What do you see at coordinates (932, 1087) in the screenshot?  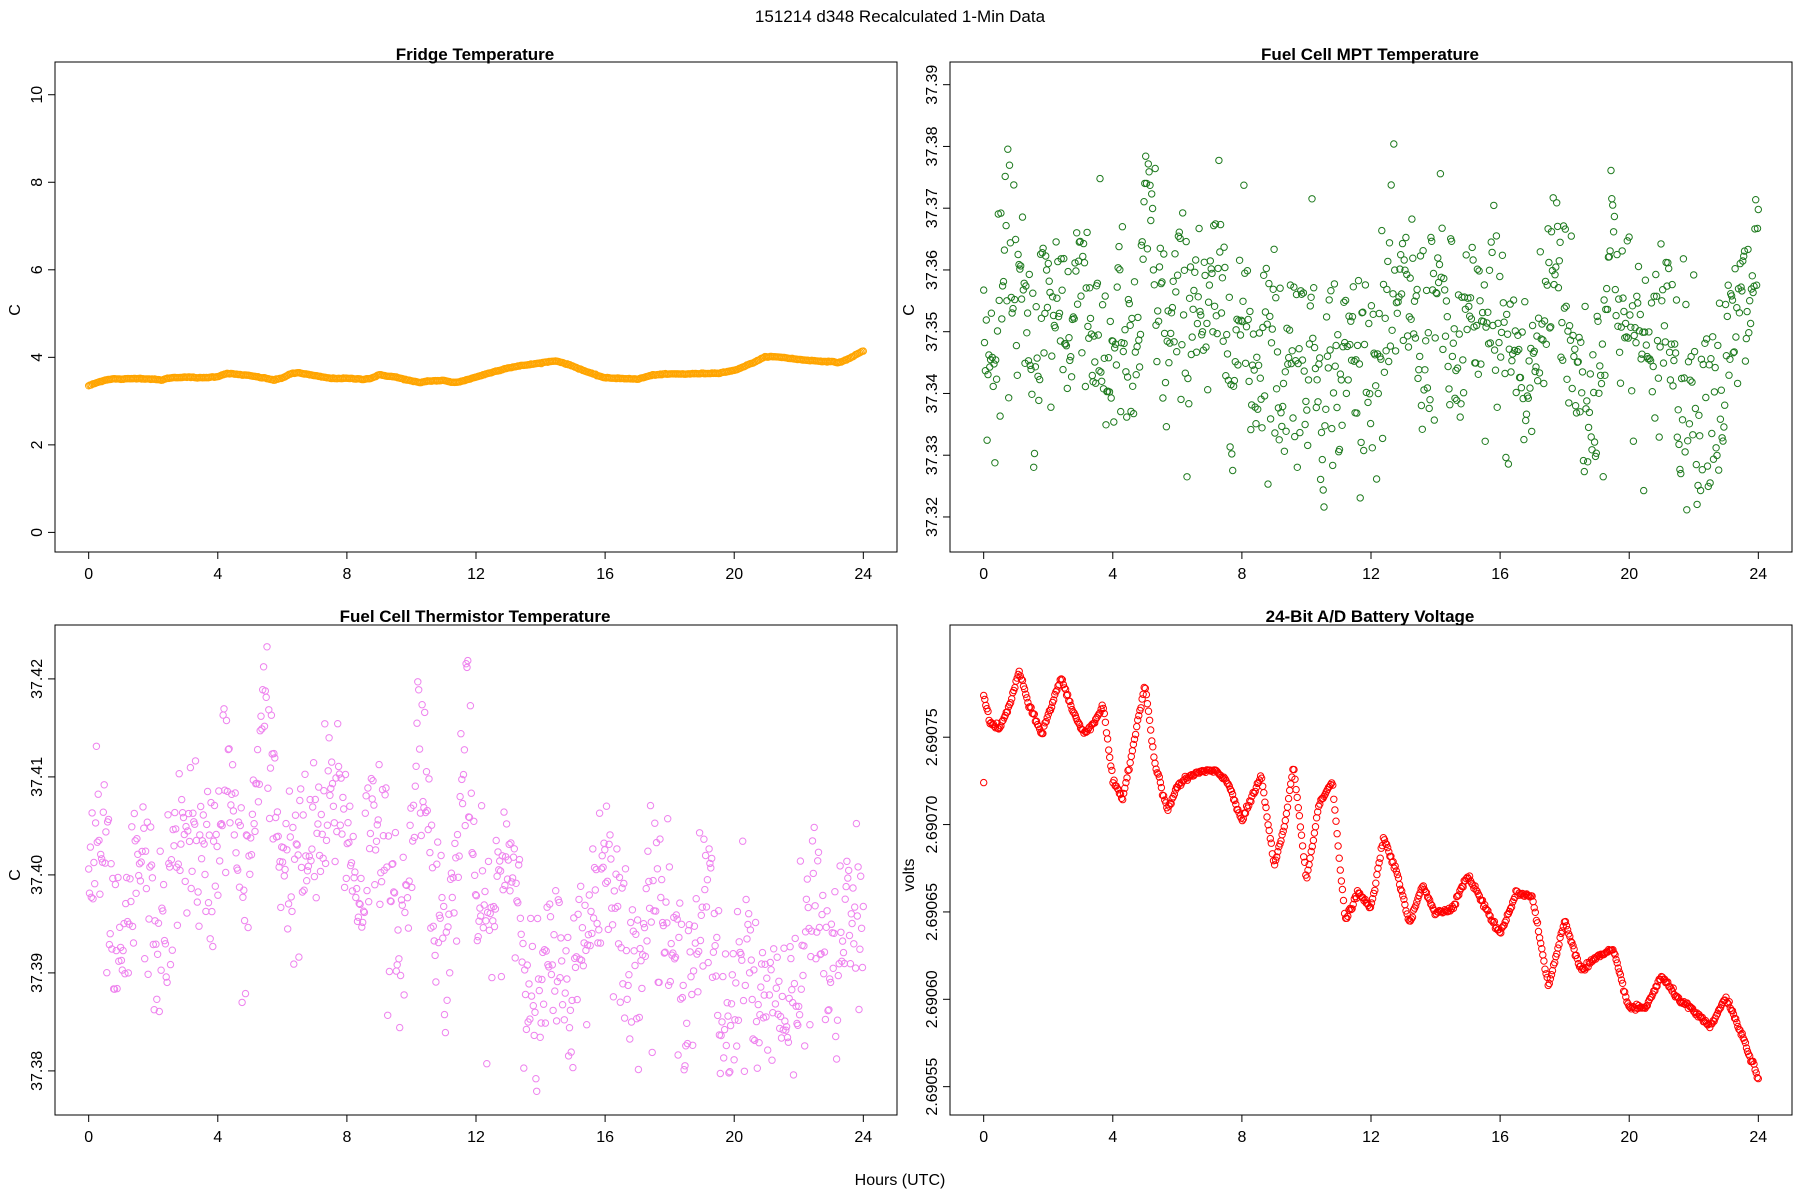 I see `y-tick-label: 2.69055` at bounding box center [932, 1087].